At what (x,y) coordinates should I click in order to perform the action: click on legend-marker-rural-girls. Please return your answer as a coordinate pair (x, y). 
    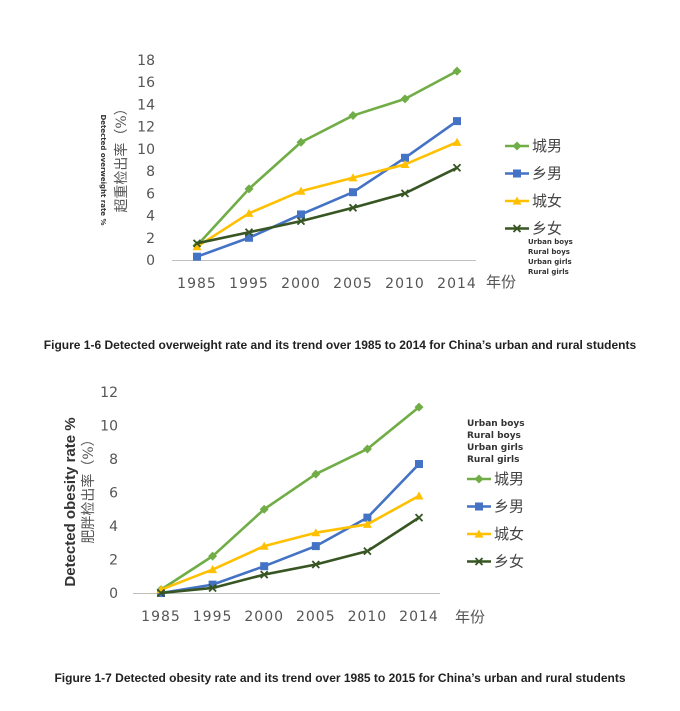
    Looking at the image, I should click on (479, 561).